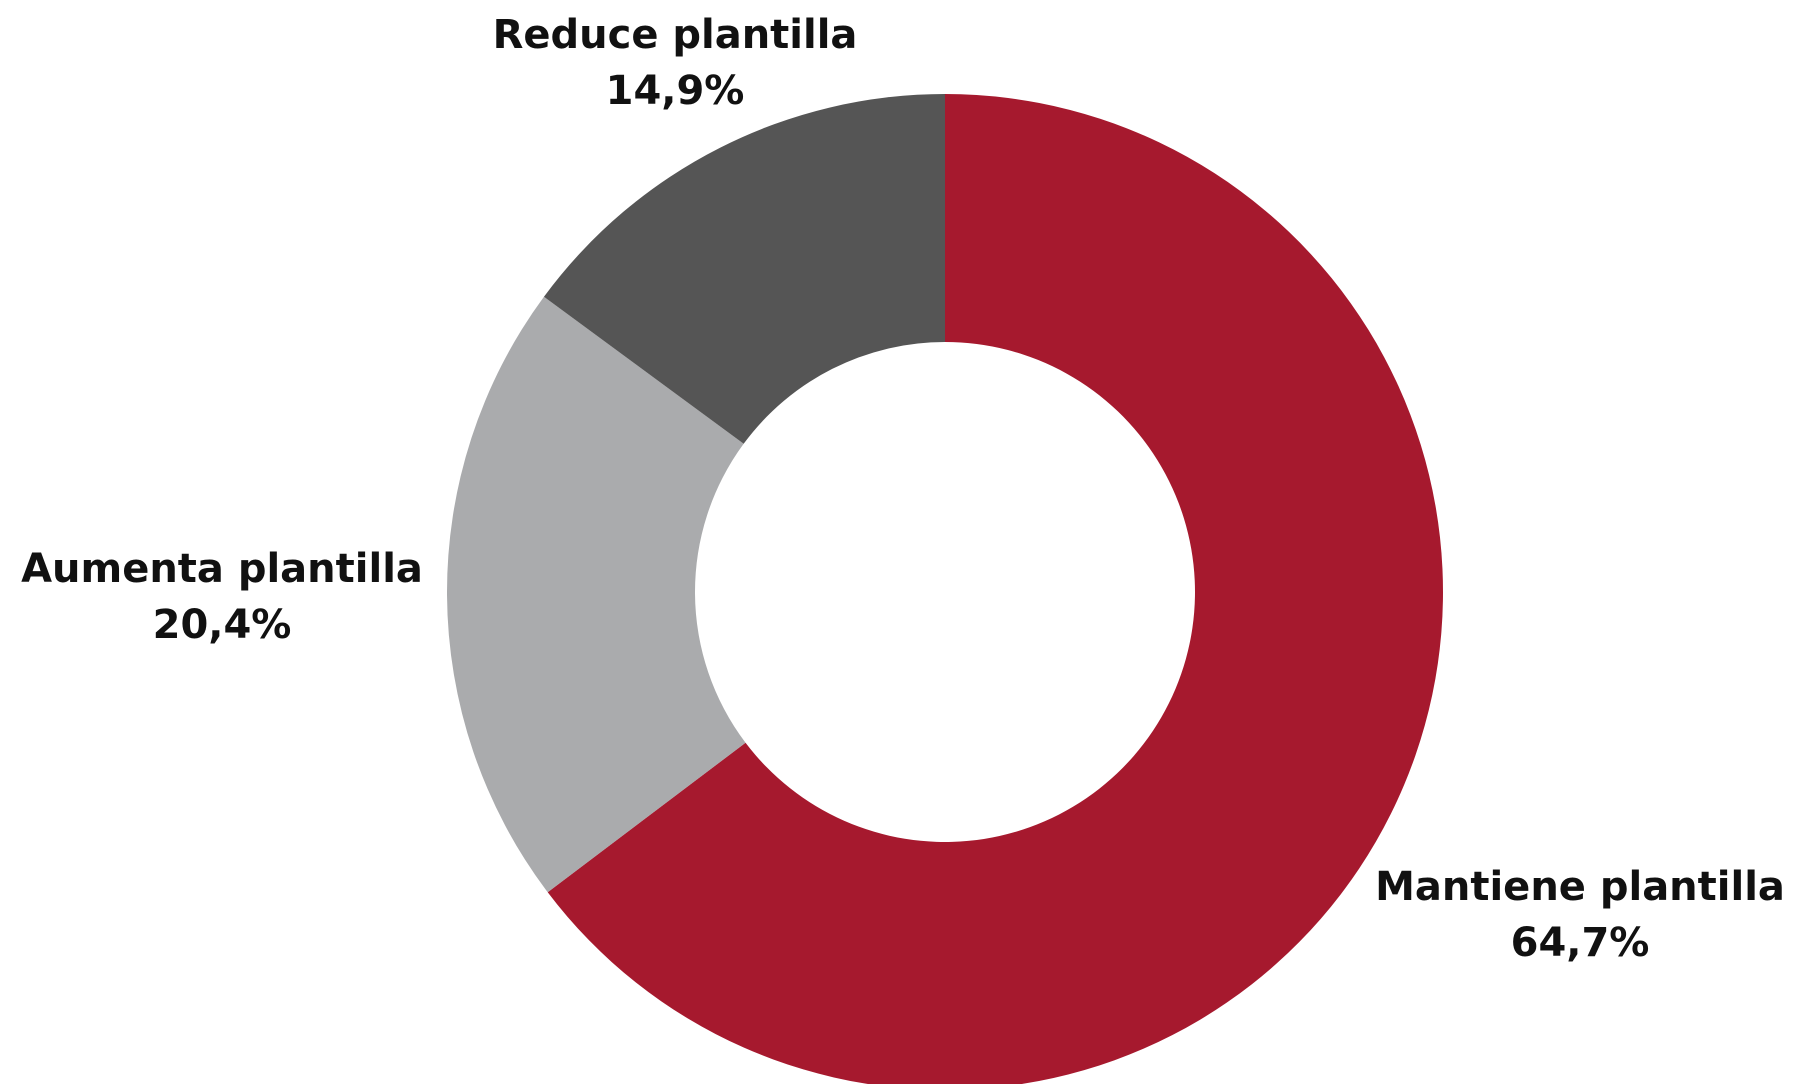 This screenshot has height=1084, width=1795. Describe the element at coordinates (1580, 915) in the screenshot. I see `slice-label-group-mantiene: Mantiene plantilla 64,7%` at that location.